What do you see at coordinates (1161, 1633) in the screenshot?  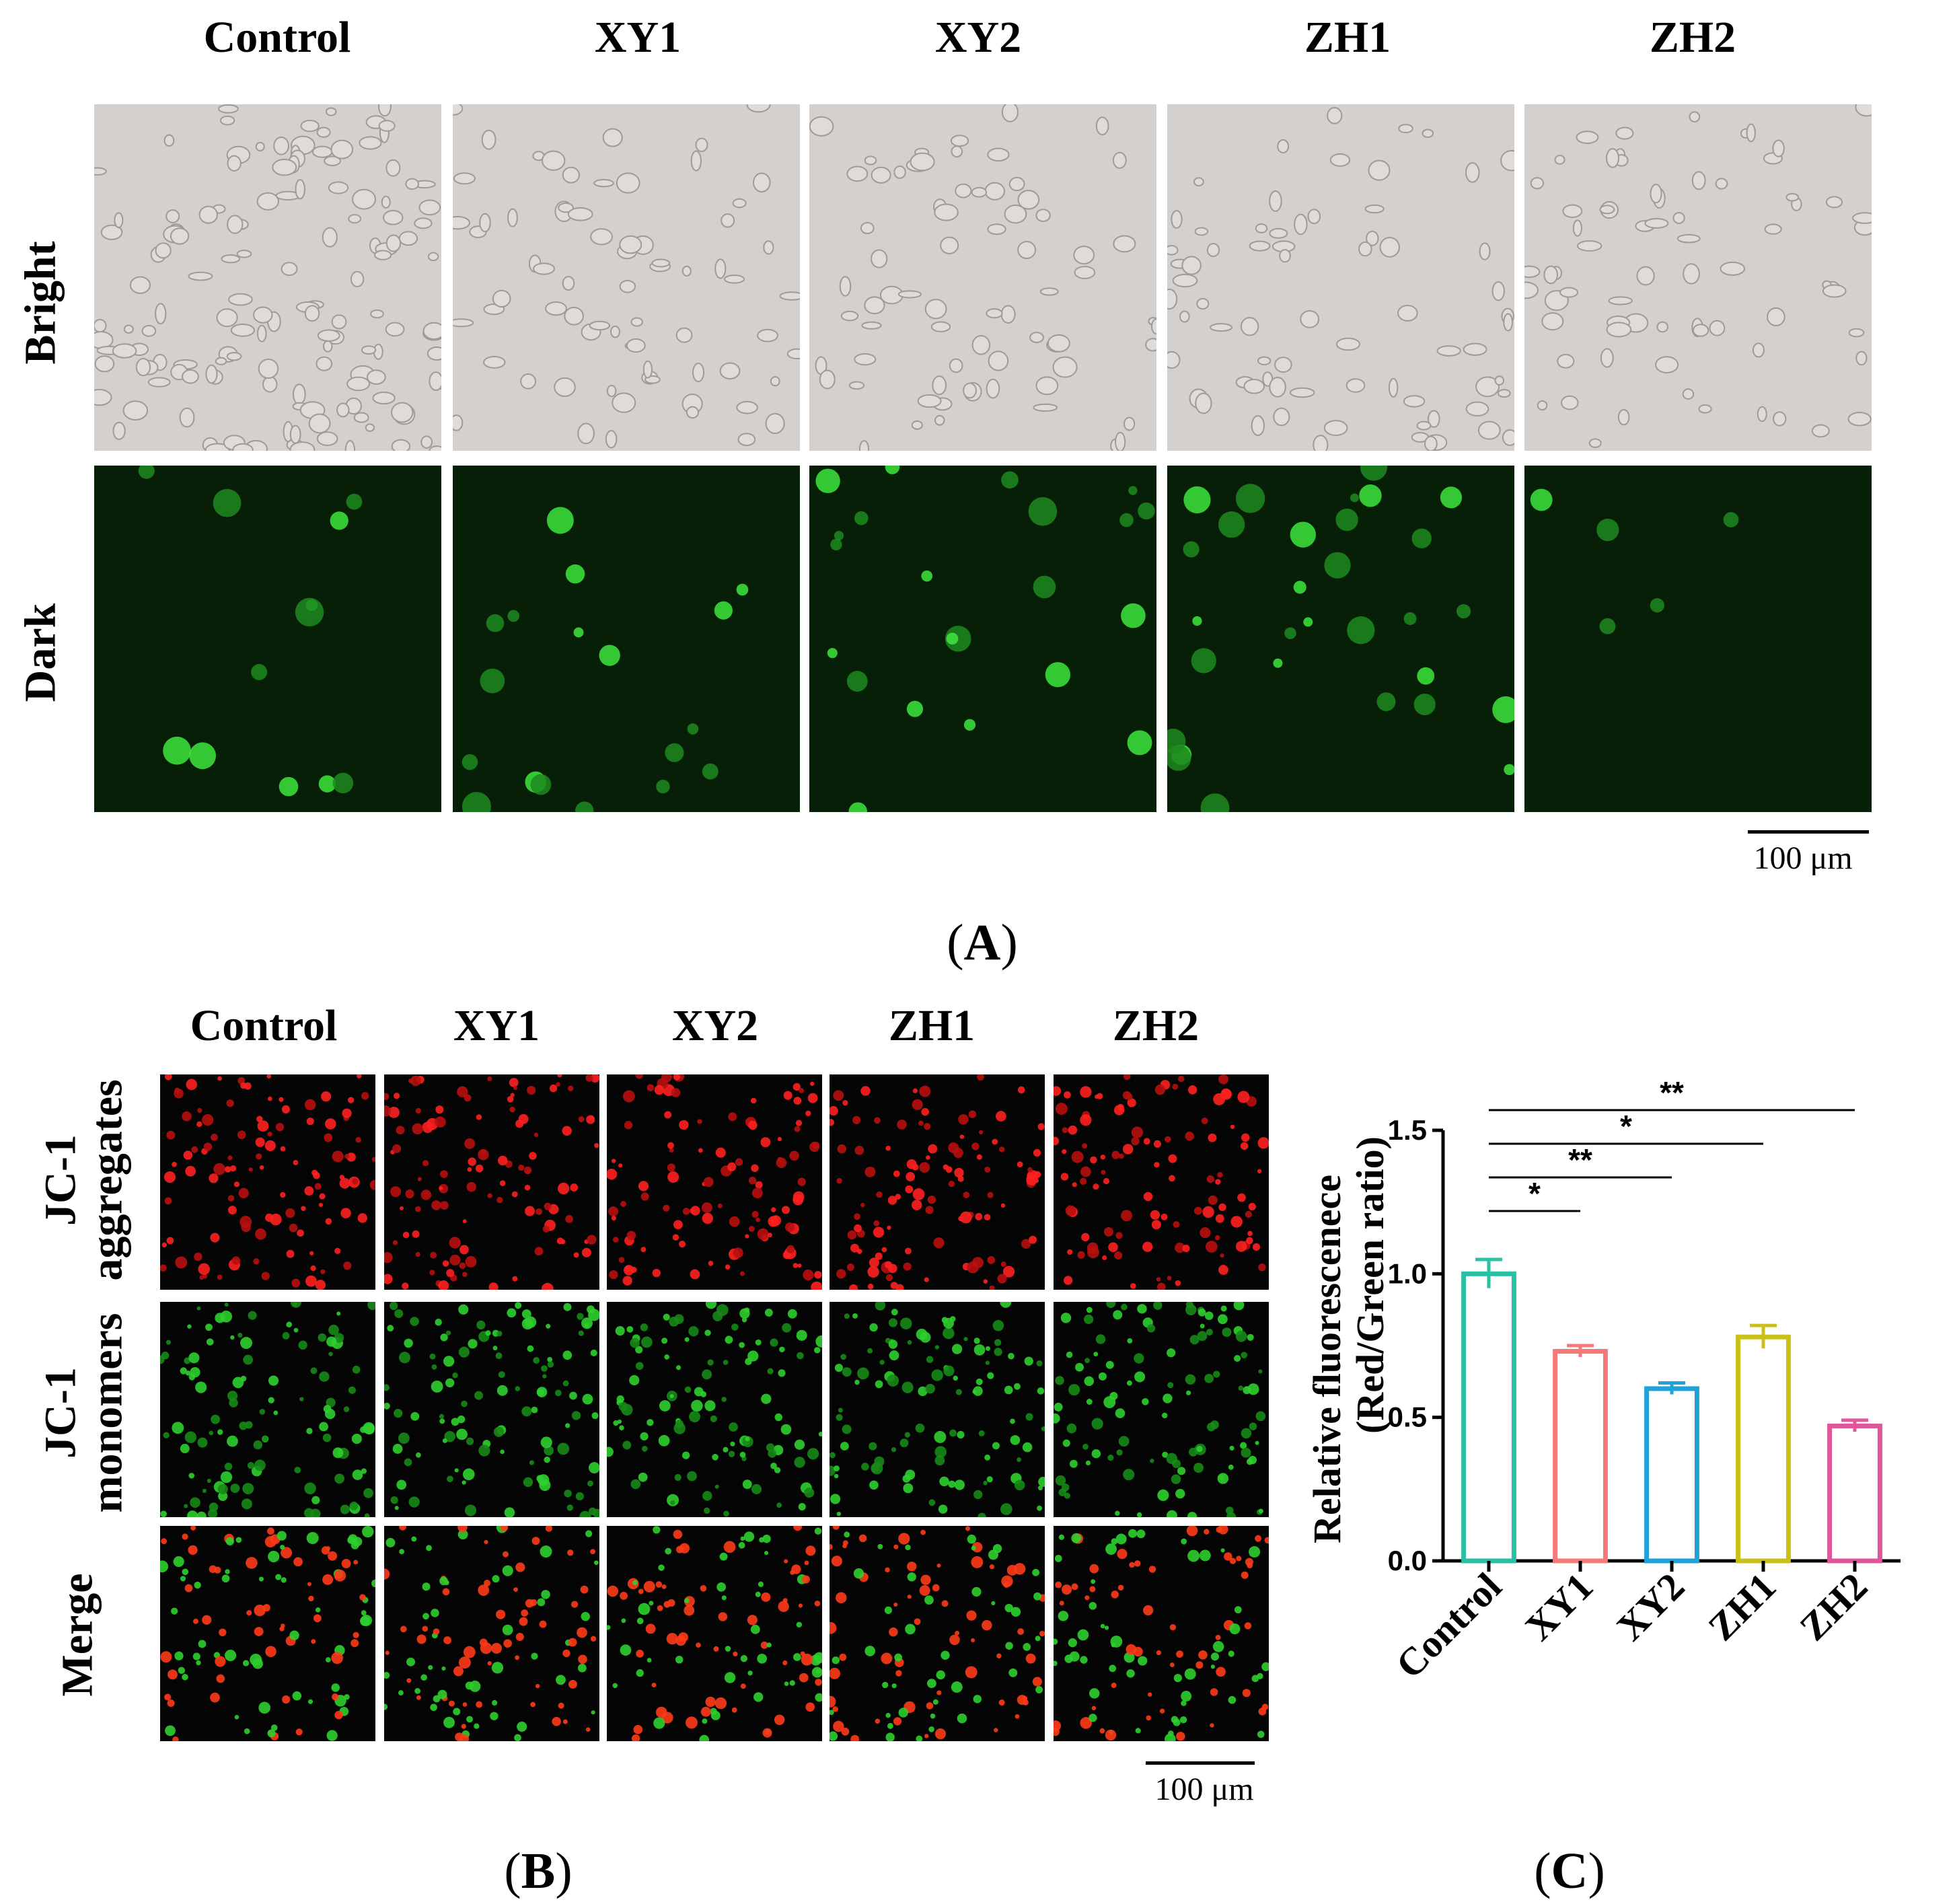 I see `panel-b-merge-image-zh2` at bounding box center [1161, 1633].